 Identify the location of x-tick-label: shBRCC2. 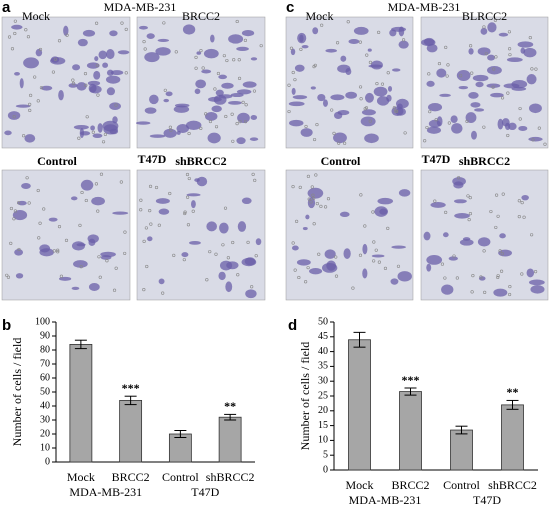
(230, 477).